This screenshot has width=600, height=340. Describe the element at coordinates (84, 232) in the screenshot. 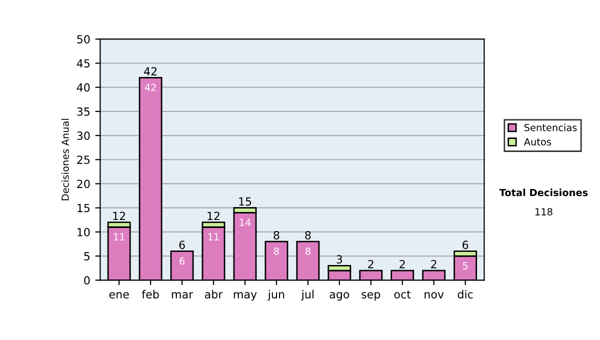

I see `y-tick-label: 10` at that location.